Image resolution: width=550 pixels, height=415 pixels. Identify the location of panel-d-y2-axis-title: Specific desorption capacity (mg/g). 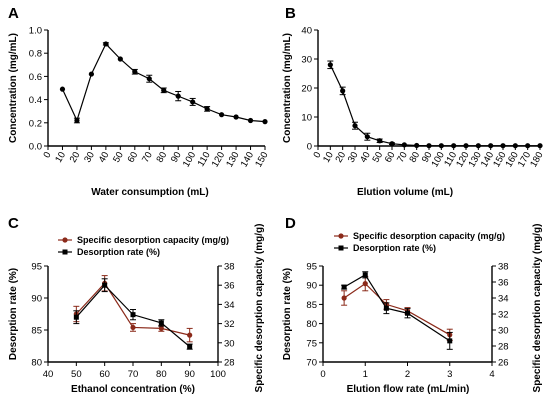
(537, 308).